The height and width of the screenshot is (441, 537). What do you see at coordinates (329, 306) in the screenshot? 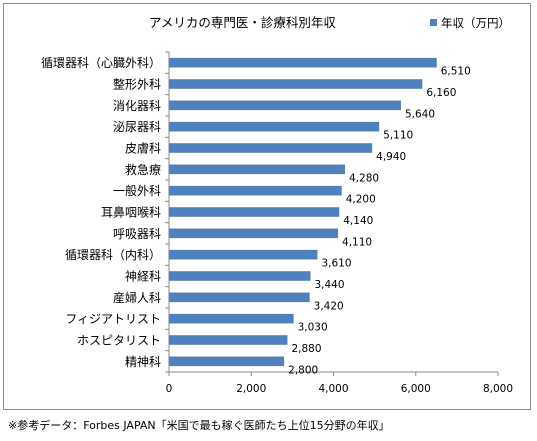
I see `data-label: 3,420` at bounding box center [329, 306].